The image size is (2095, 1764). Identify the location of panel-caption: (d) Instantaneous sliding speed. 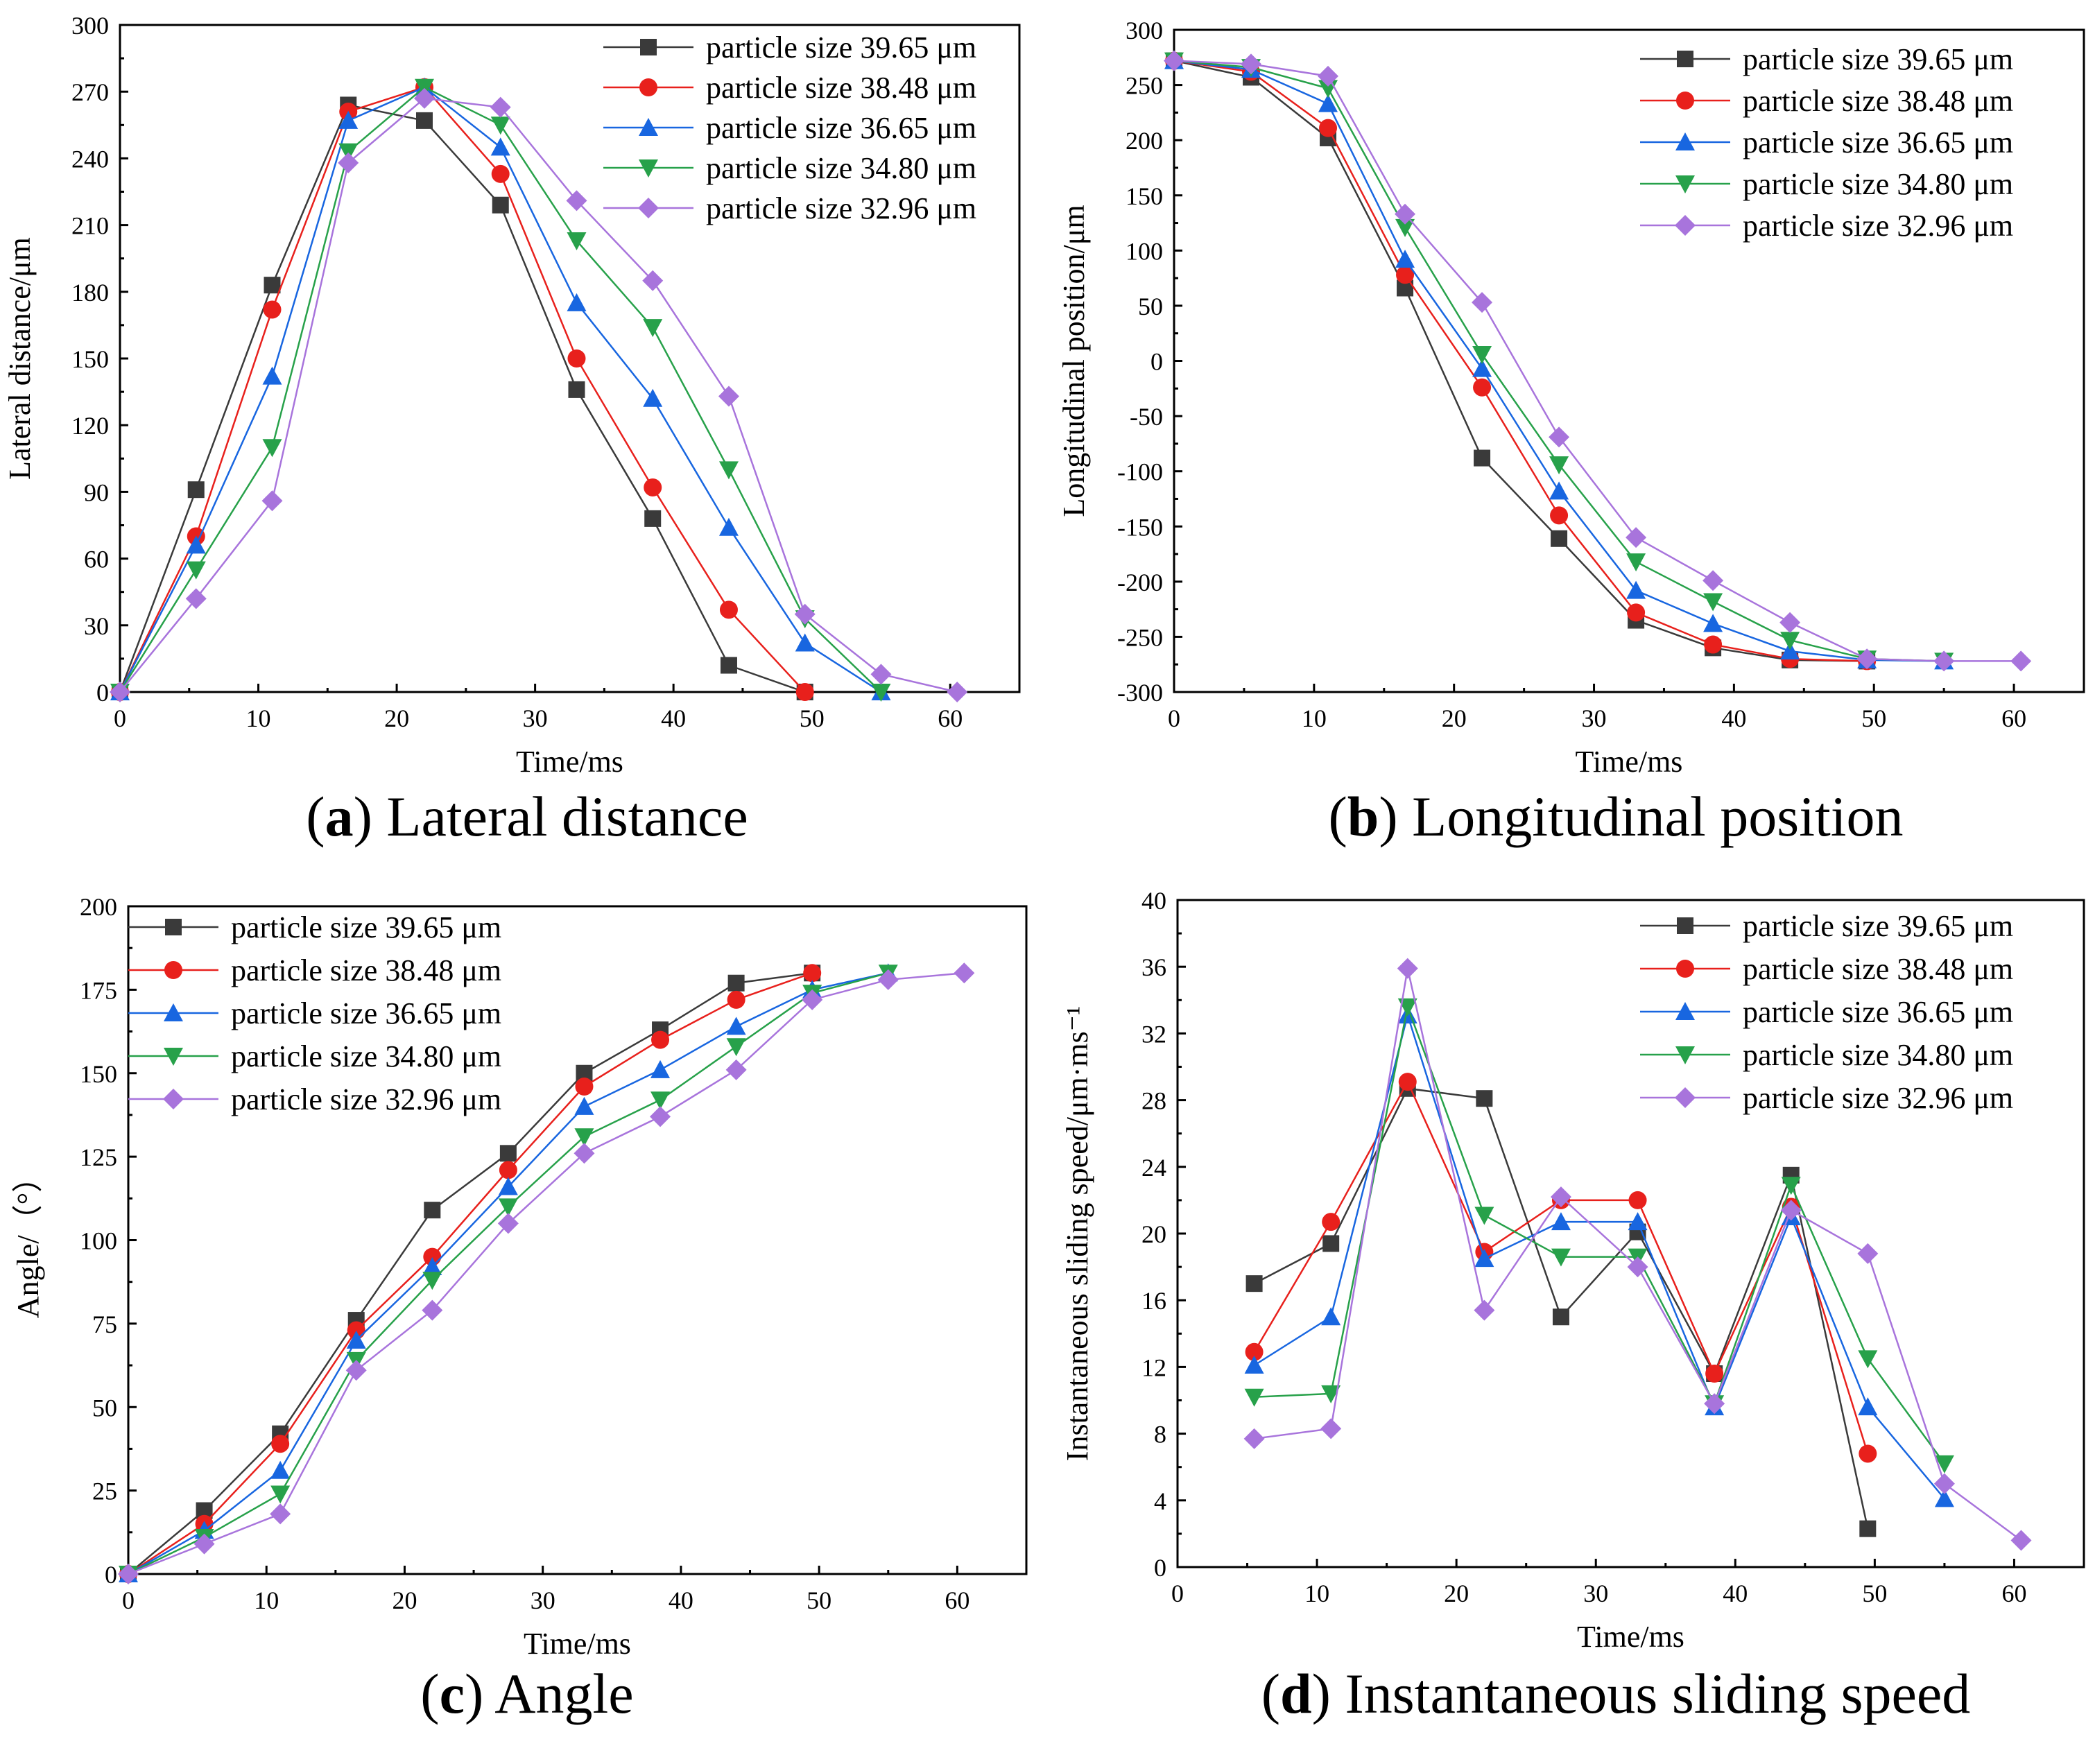
(1616, 1693).